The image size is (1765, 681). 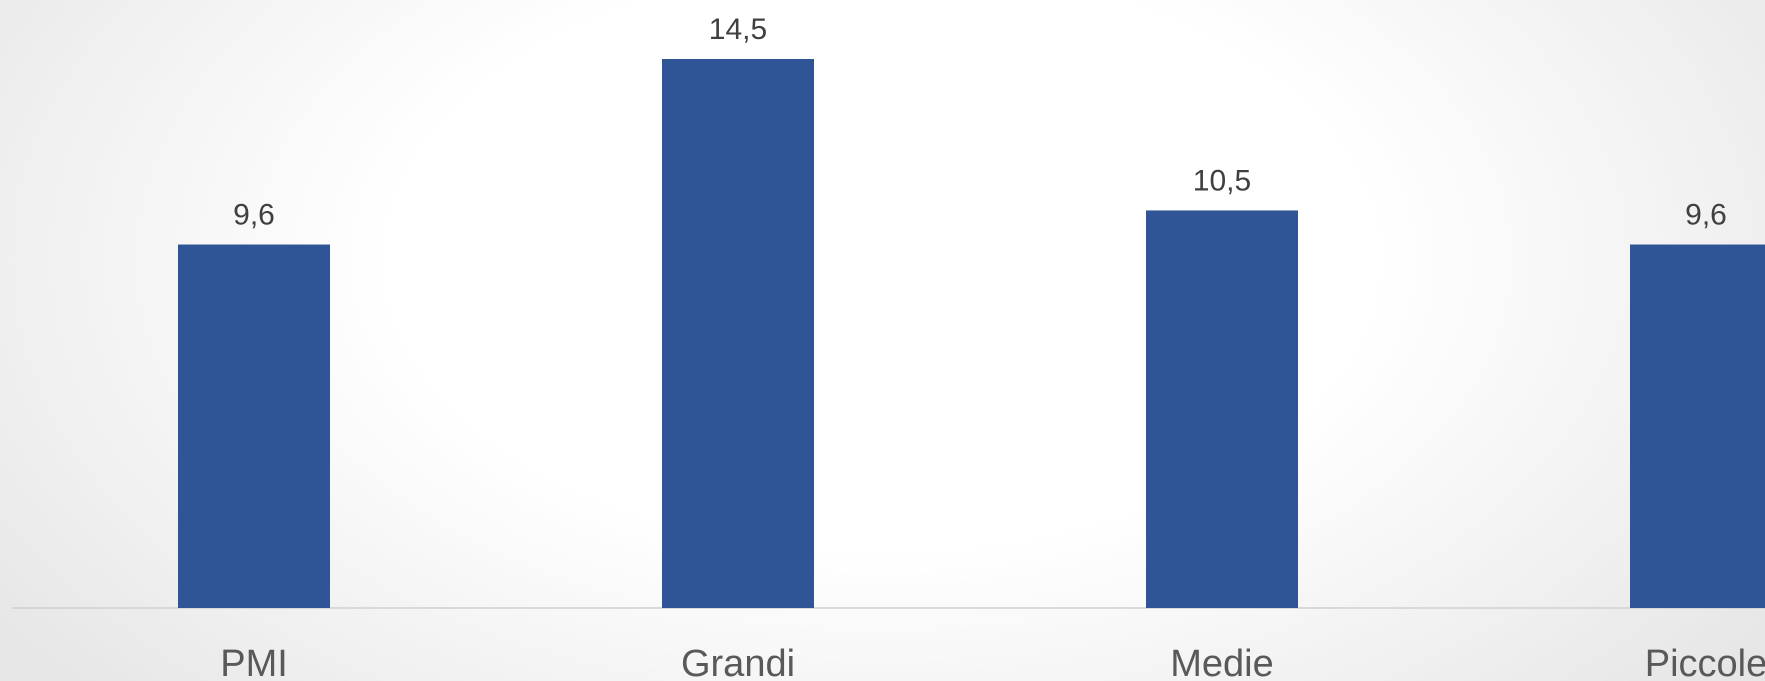 I want to click on category-label-grandi: Grandi, so click(x=738, y=662).